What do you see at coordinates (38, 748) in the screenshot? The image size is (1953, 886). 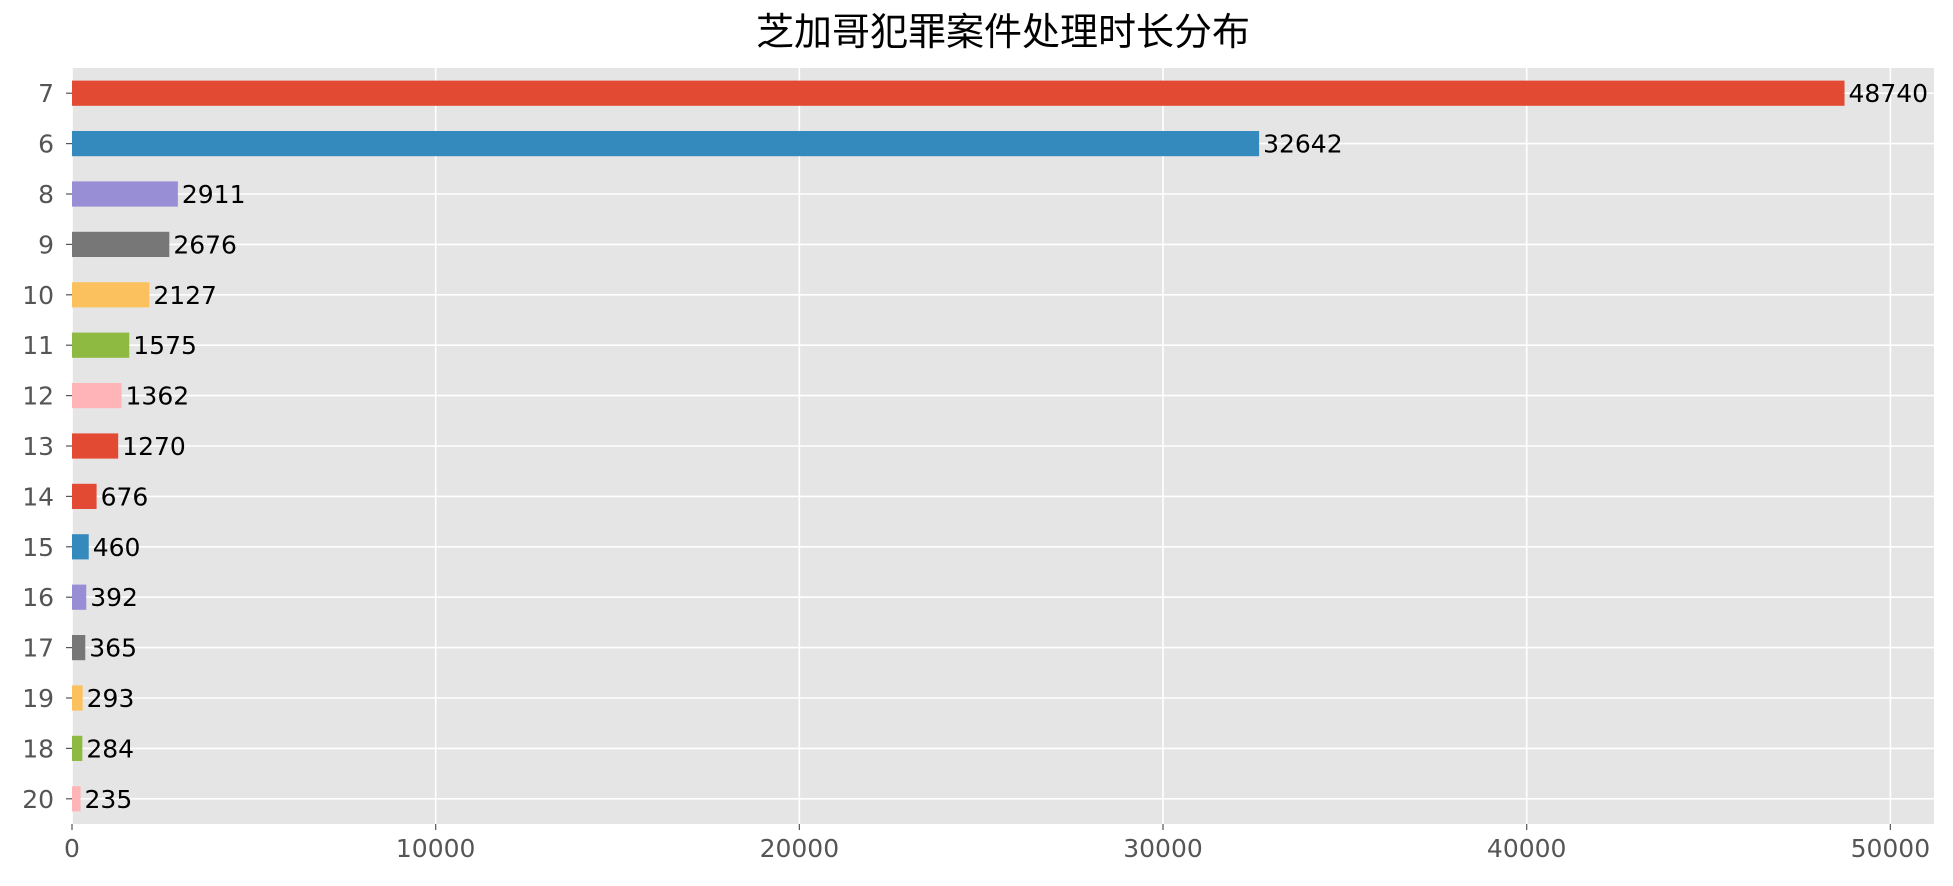 I see `y-tick-label: 18` at bounding box center [38, 748].